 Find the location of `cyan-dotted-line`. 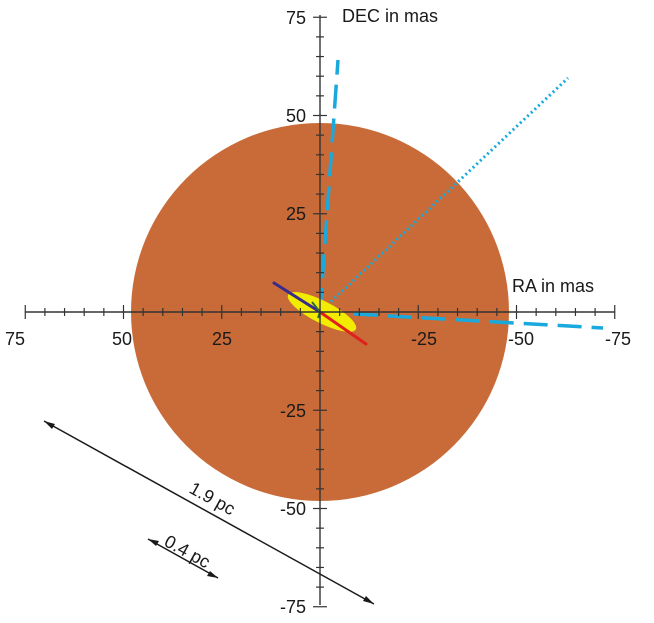

cyan-dotted-line is located at coordinates (444, 195).